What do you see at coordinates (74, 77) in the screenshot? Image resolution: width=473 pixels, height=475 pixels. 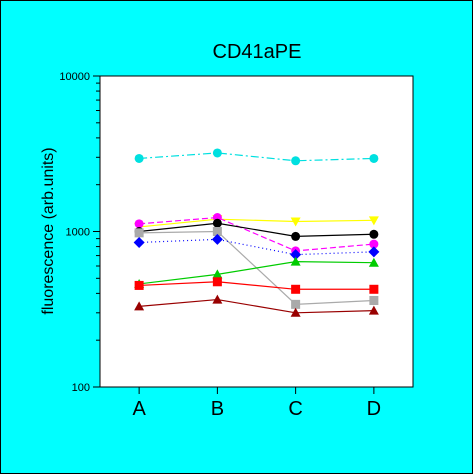 I see `y-tick-label: 10000` at bounding box center [74, 77].